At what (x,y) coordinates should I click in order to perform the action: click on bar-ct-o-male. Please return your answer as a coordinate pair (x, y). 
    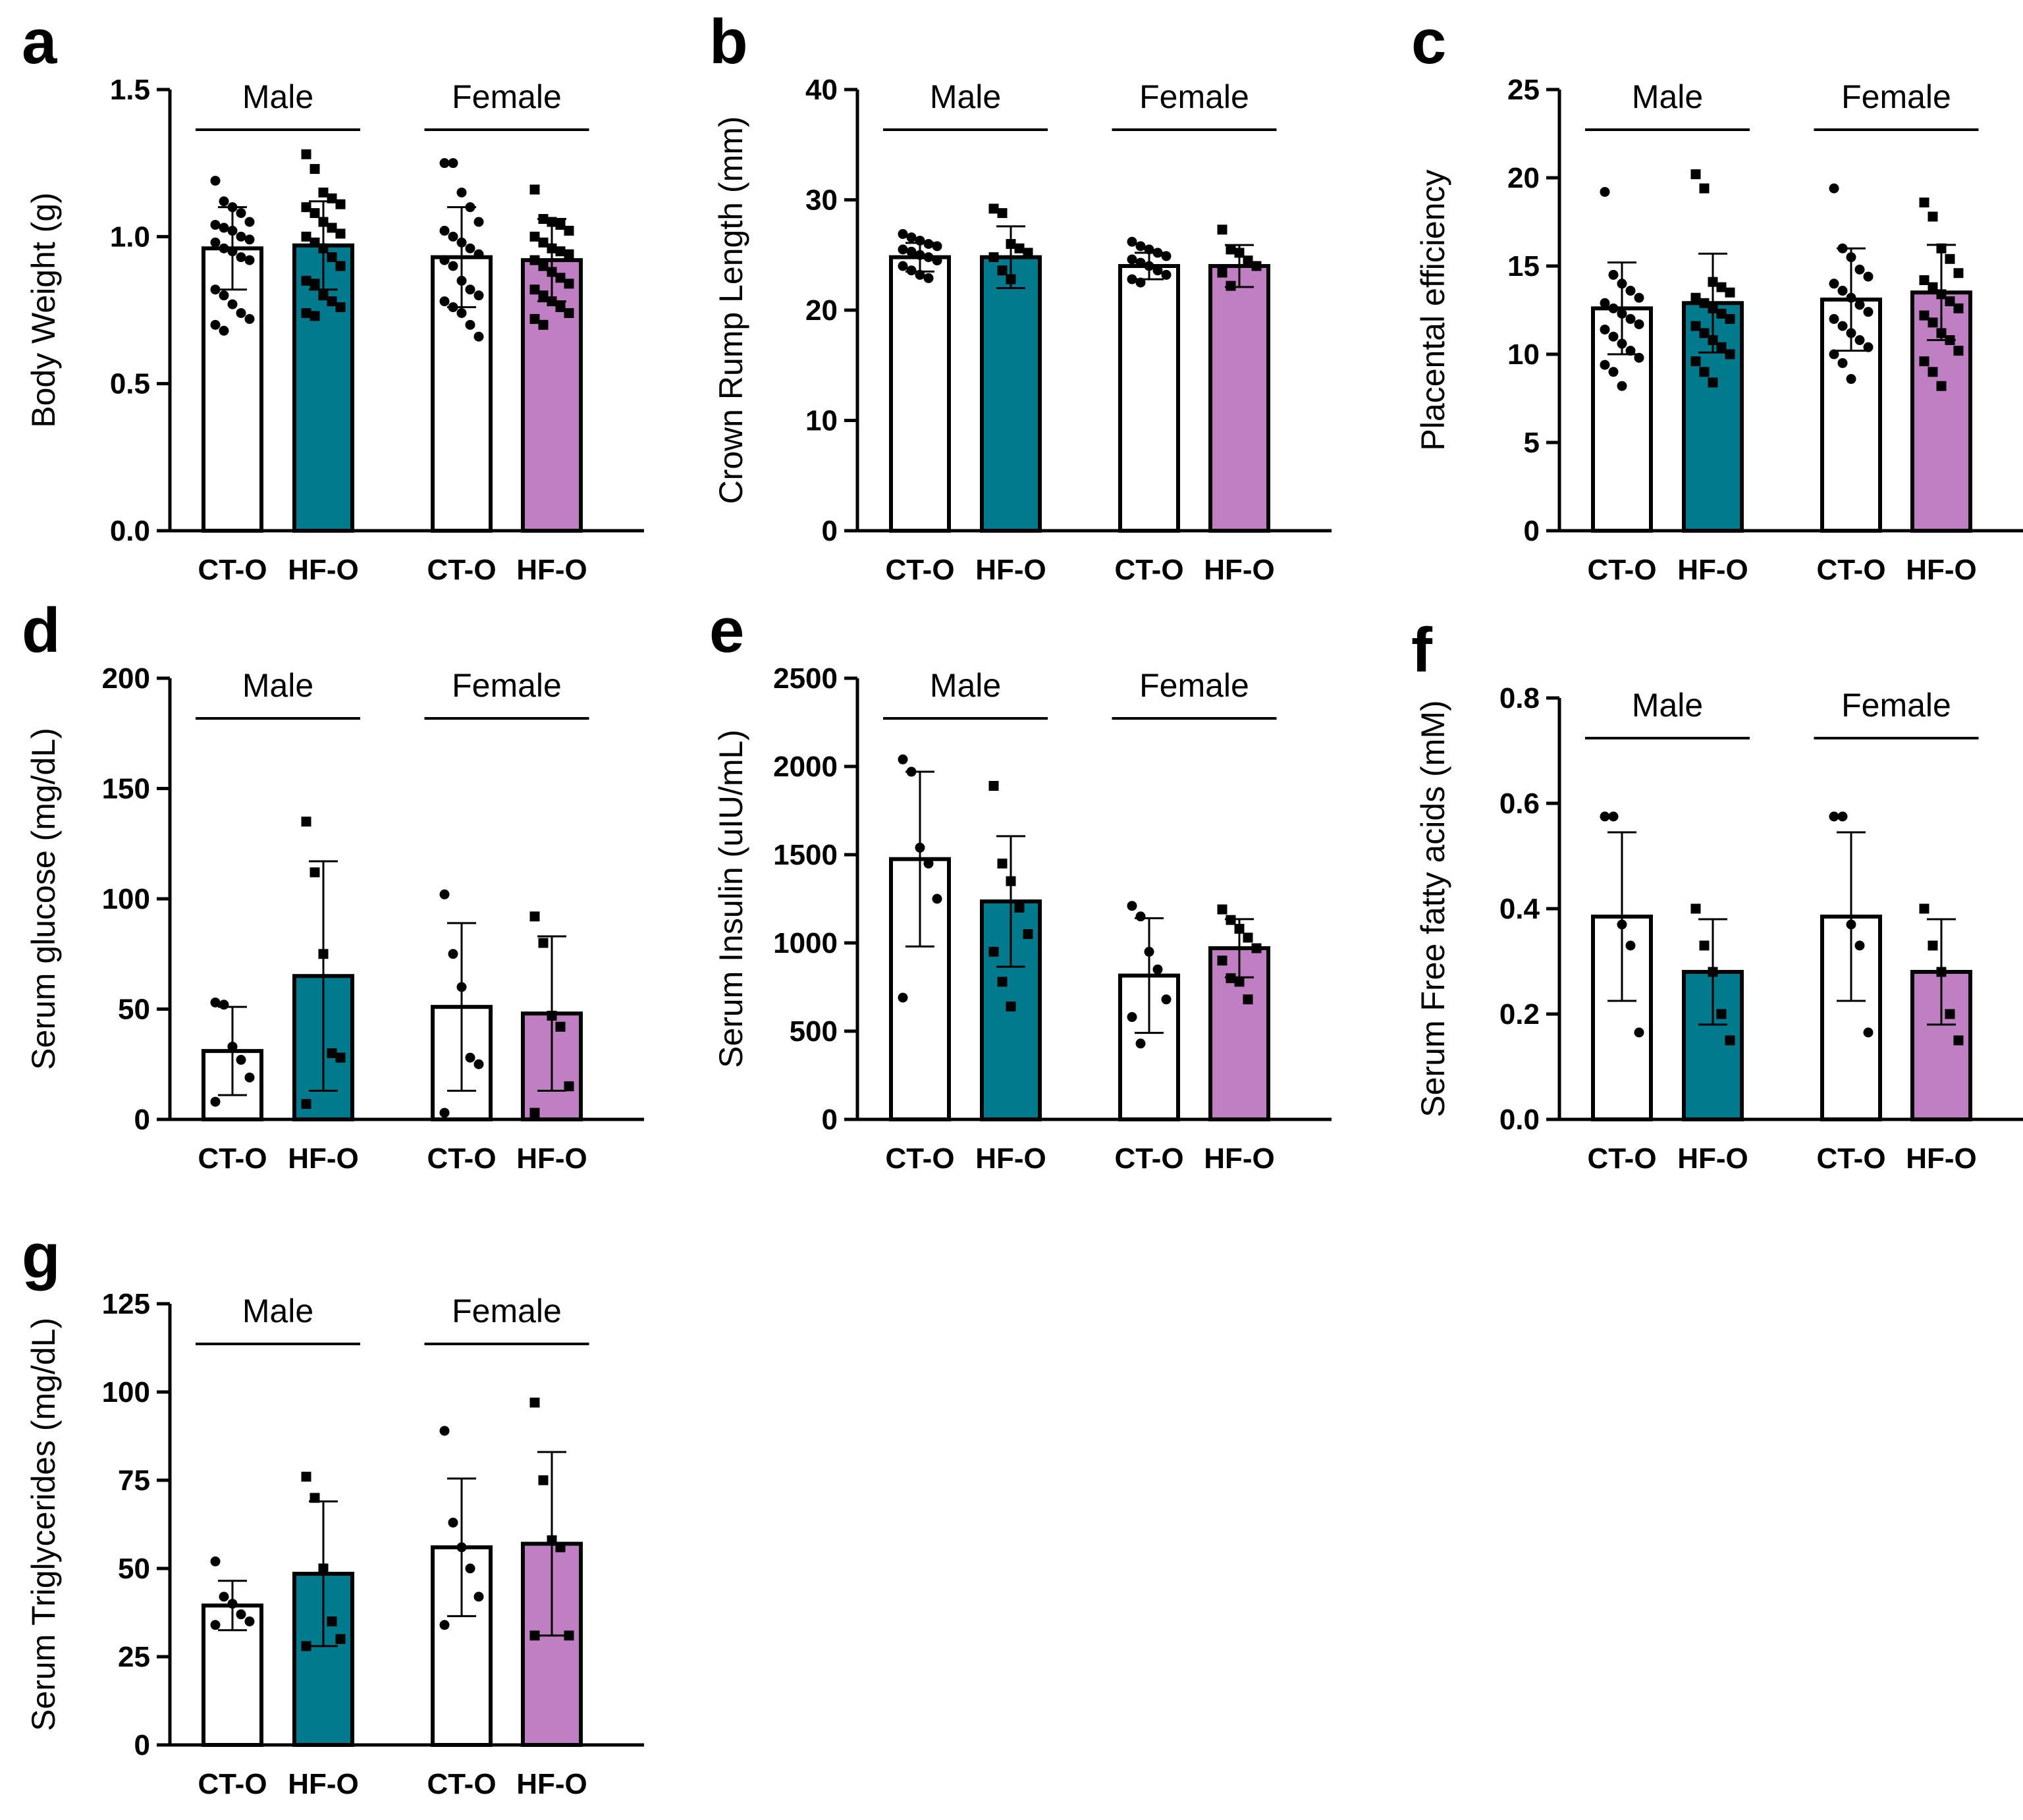
    Looking at the image, I should click on (920, 394).